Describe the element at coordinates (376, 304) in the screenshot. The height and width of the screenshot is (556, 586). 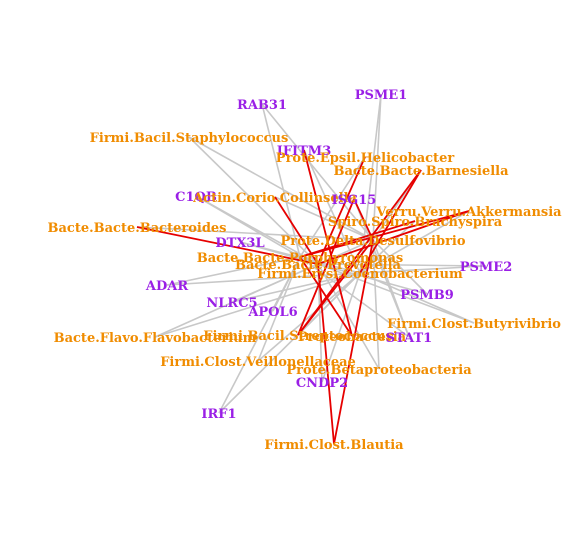
I see `edge-betapro-desulfo` at that location.